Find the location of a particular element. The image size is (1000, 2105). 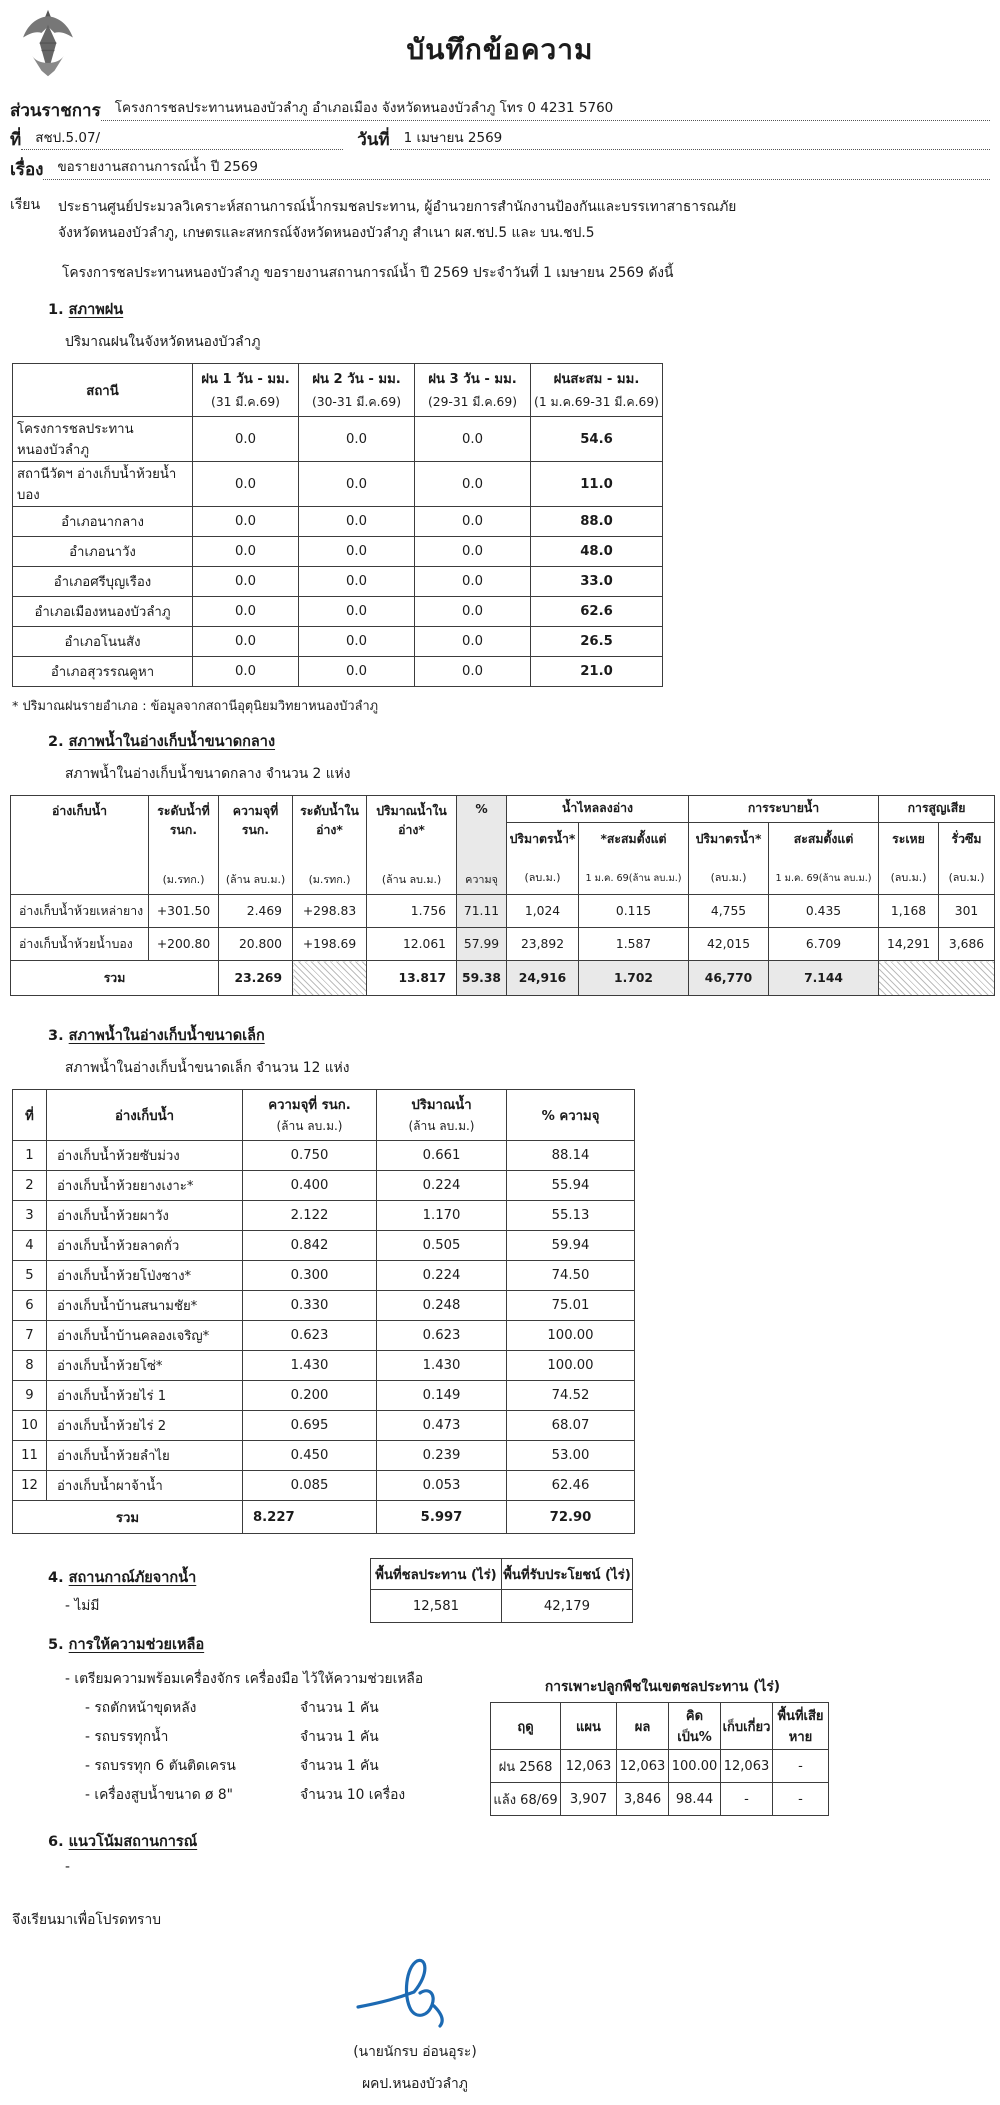

cell: โครงการชลประทานหนองบัวลำภู is located at coordinates (102, 439).